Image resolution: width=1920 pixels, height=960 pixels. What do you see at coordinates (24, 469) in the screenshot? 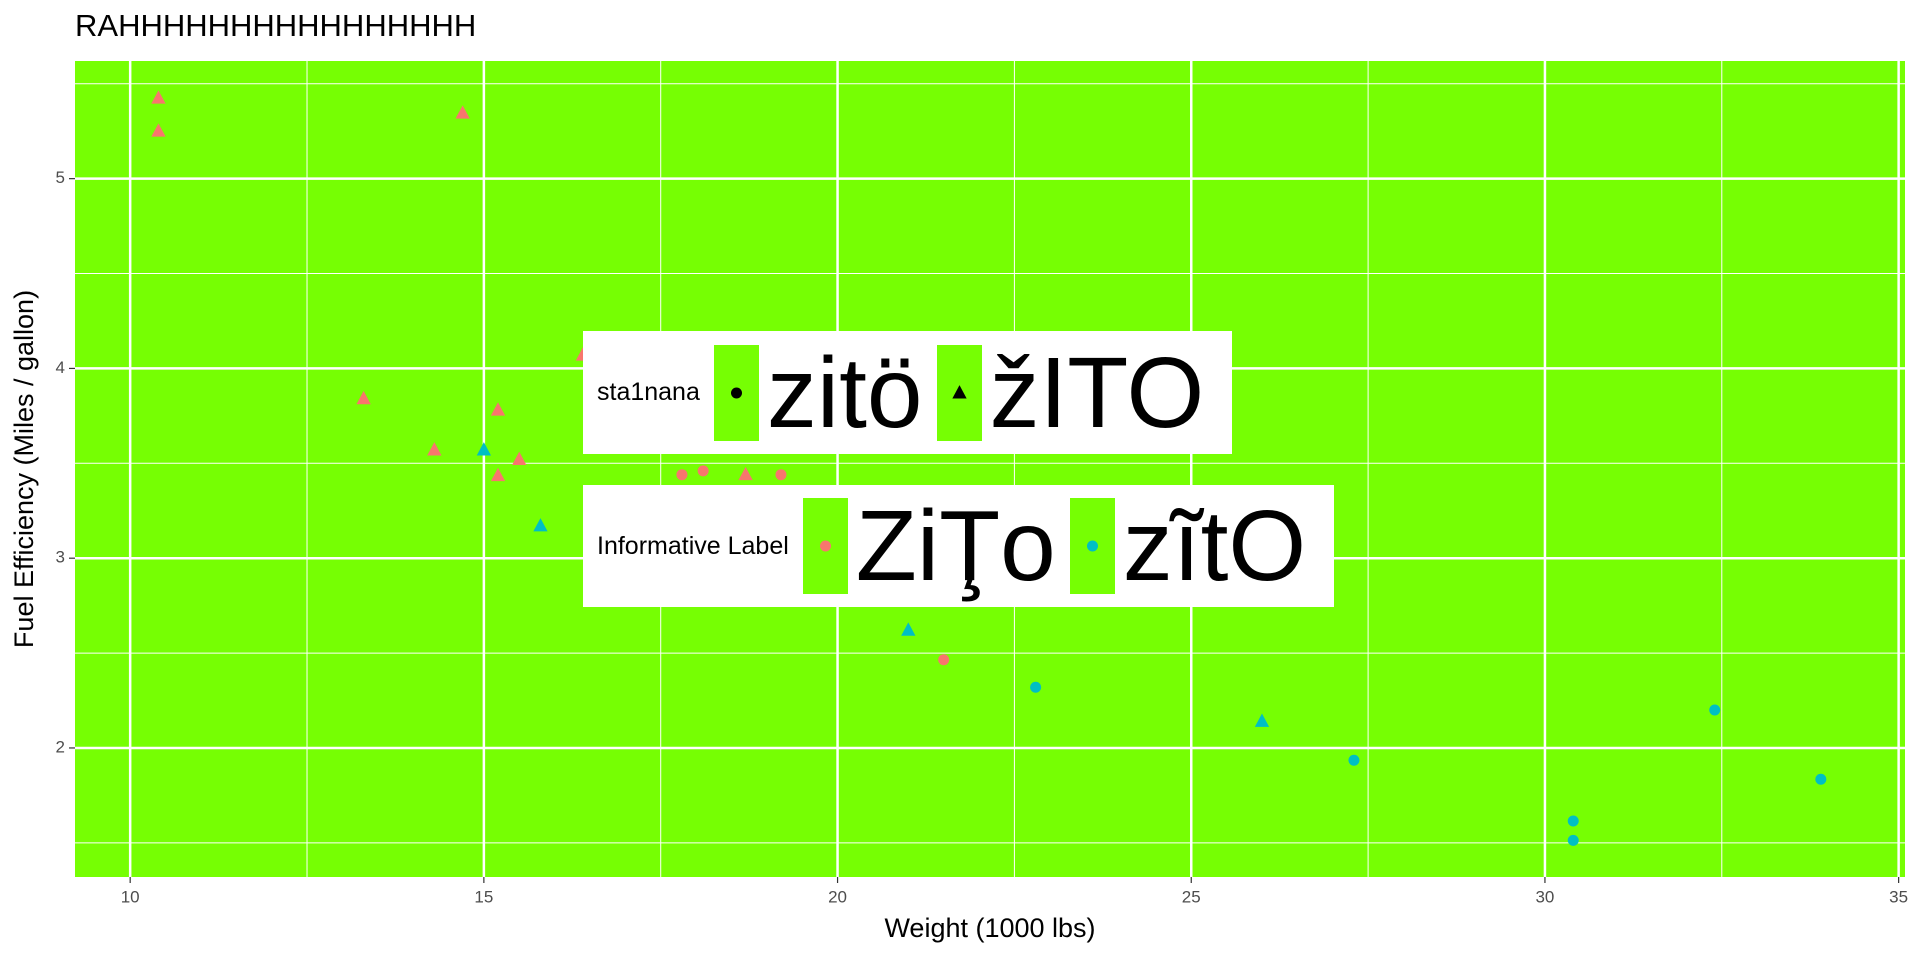
I see `y-axis-title: Fuel Efficiency (Miles / gallon)` at bounding box center [24, 469].